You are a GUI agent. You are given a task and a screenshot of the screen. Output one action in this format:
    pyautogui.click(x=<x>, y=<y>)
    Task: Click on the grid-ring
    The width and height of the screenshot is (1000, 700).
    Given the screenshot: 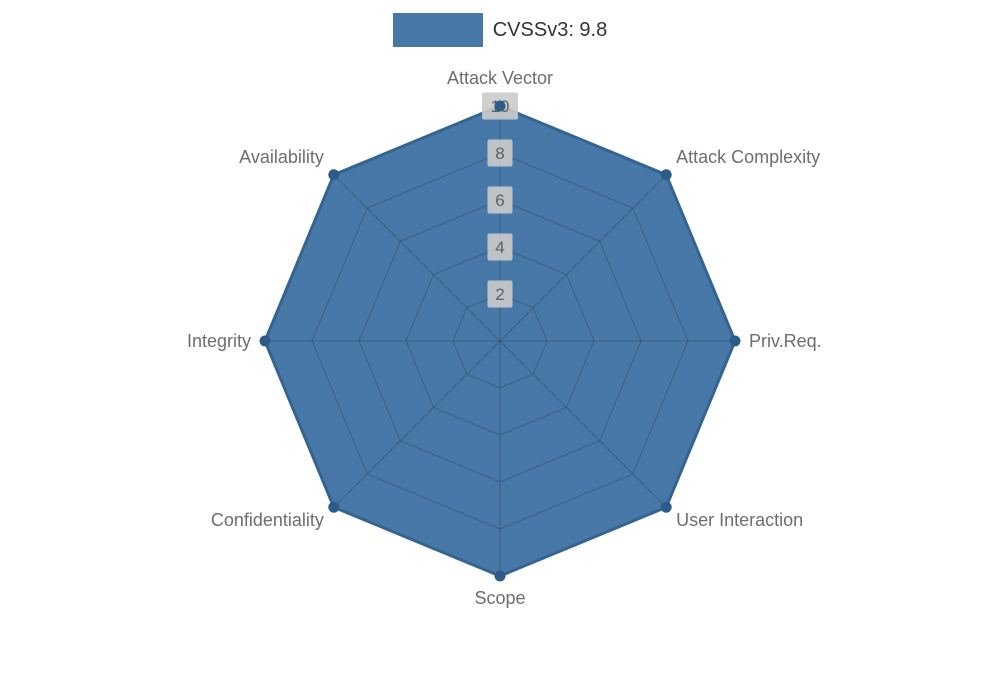 What is the action you would take?
    pyautogui.click(x=500, y=341)
    